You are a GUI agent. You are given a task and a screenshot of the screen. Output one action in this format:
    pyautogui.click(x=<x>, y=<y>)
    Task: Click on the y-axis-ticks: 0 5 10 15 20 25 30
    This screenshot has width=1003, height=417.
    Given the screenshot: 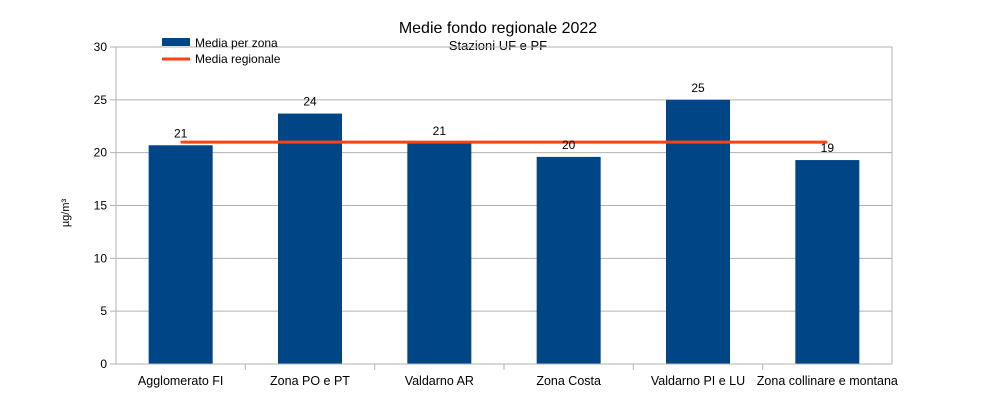 What is the action you would take?
    pyautogui.click(x=105, y=205)
    